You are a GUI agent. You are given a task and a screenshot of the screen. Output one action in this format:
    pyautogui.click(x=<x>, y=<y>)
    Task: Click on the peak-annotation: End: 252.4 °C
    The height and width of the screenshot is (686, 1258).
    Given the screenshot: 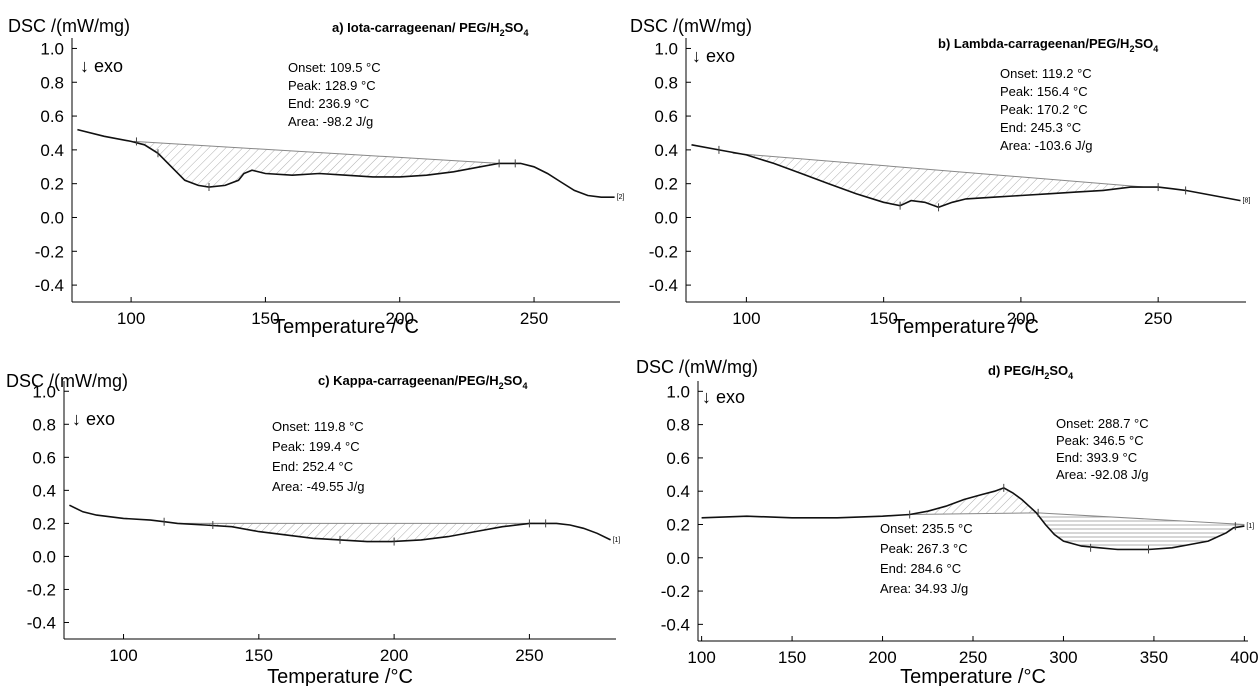 What is the action you would take?
    pyautogui.click(x=312, y=466)
    